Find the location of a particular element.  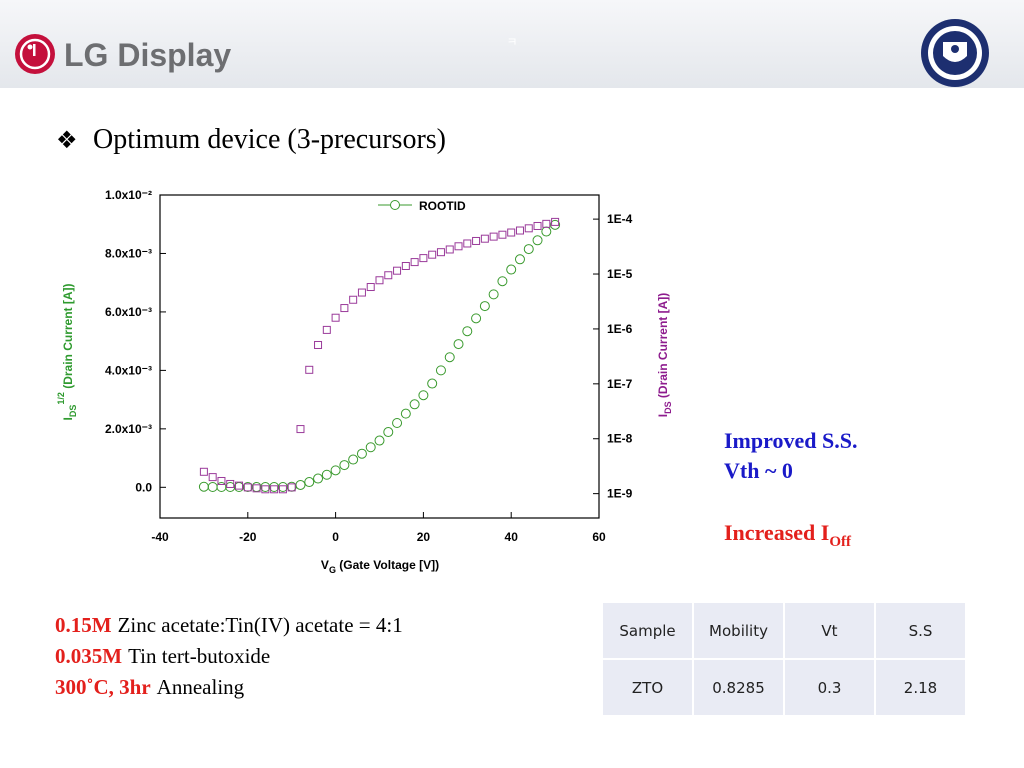

logo-text: LG Display is located at coordinates (147, 55).